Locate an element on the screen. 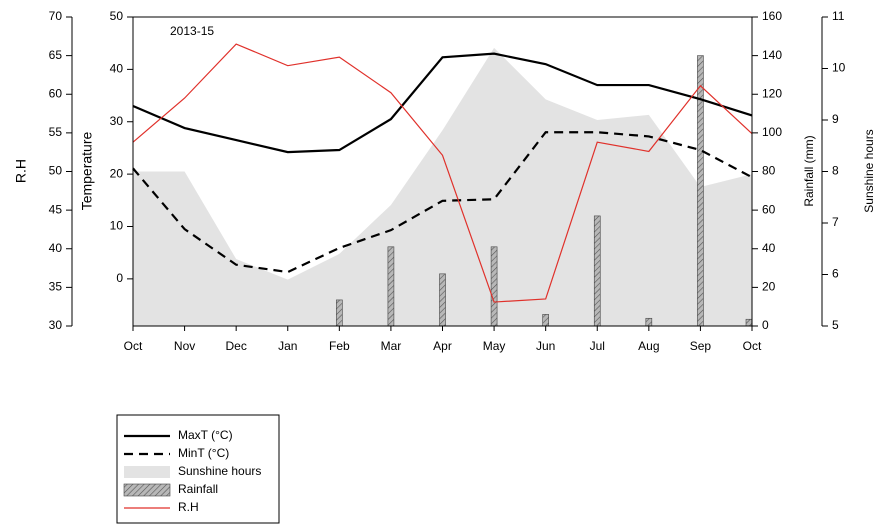 The width and height of the screenshot is (878, 524). y2-tick-label: 140 is located at coordinates (772, 55).